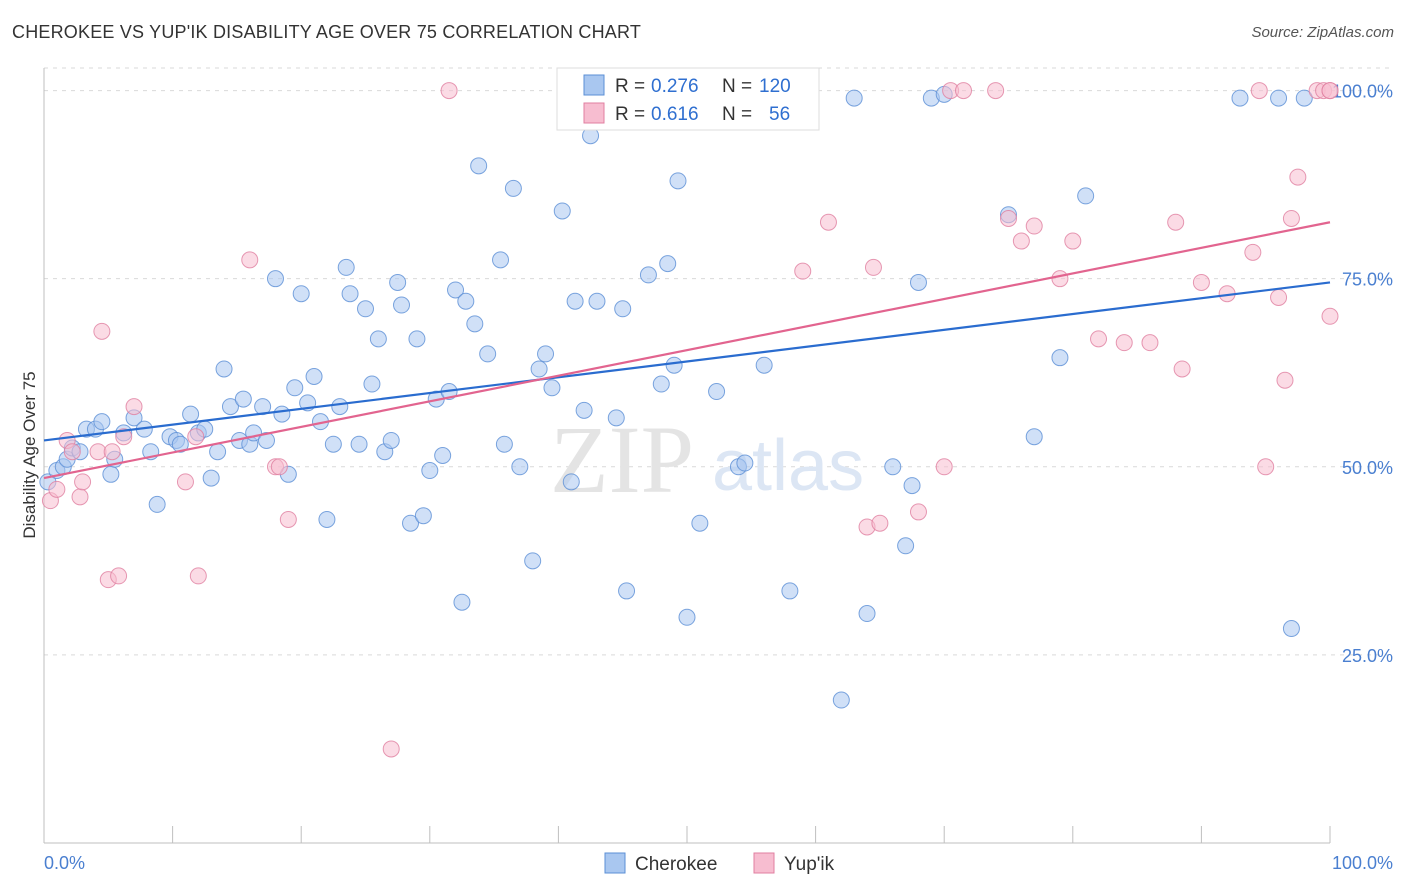 The image size is (1406, 892). Describe the element at coordinates (809, 864) in the screenshot. I see `legend-label-yupik: Yup'ik` at that location.